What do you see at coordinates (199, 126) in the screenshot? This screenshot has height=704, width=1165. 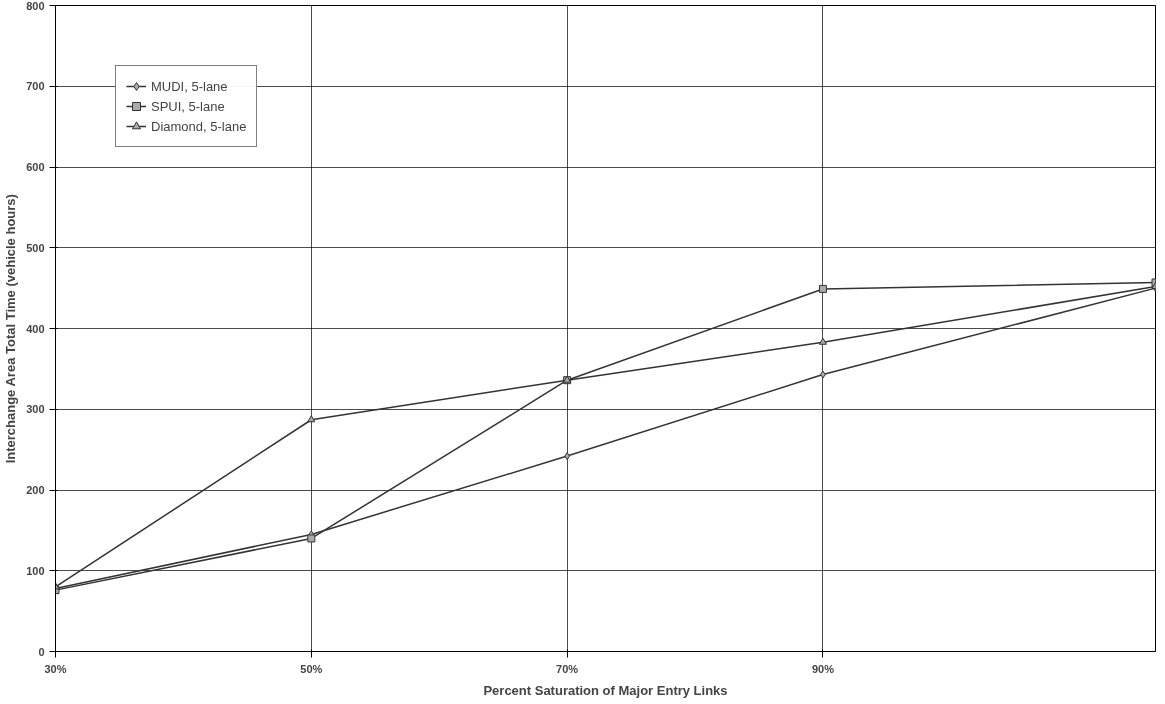 I see `legend-label: Diamond, 5-lane` at bounding box center [199, 126].